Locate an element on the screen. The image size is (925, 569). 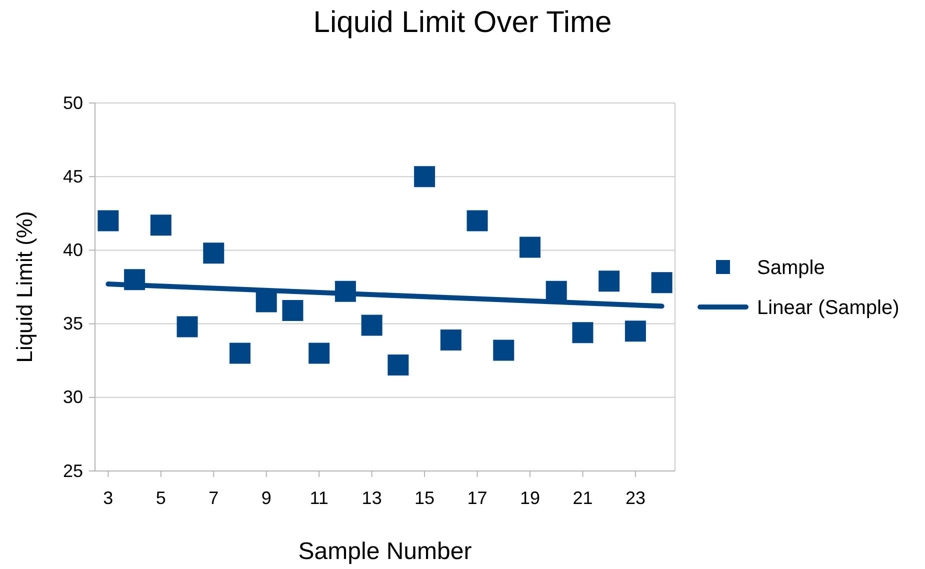
legend-label: Sample is located at coordinates (791, 268).